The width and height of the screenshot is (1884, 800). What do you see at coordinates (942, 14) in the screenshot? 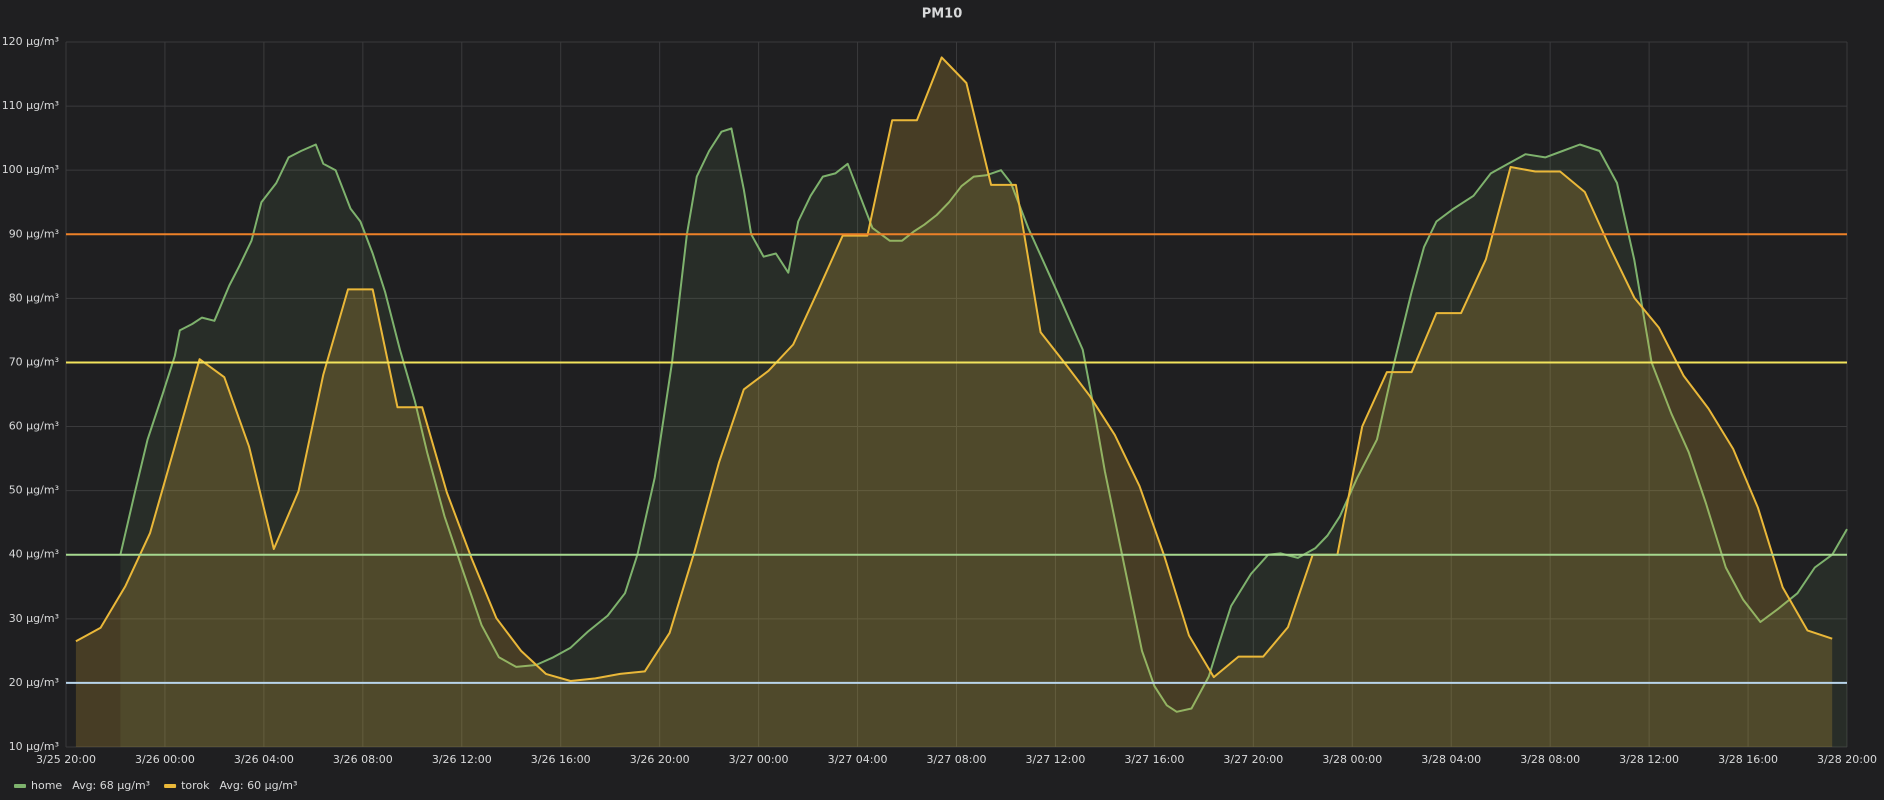
I see `chart-title: PM10` at bounding box center [942, 14].